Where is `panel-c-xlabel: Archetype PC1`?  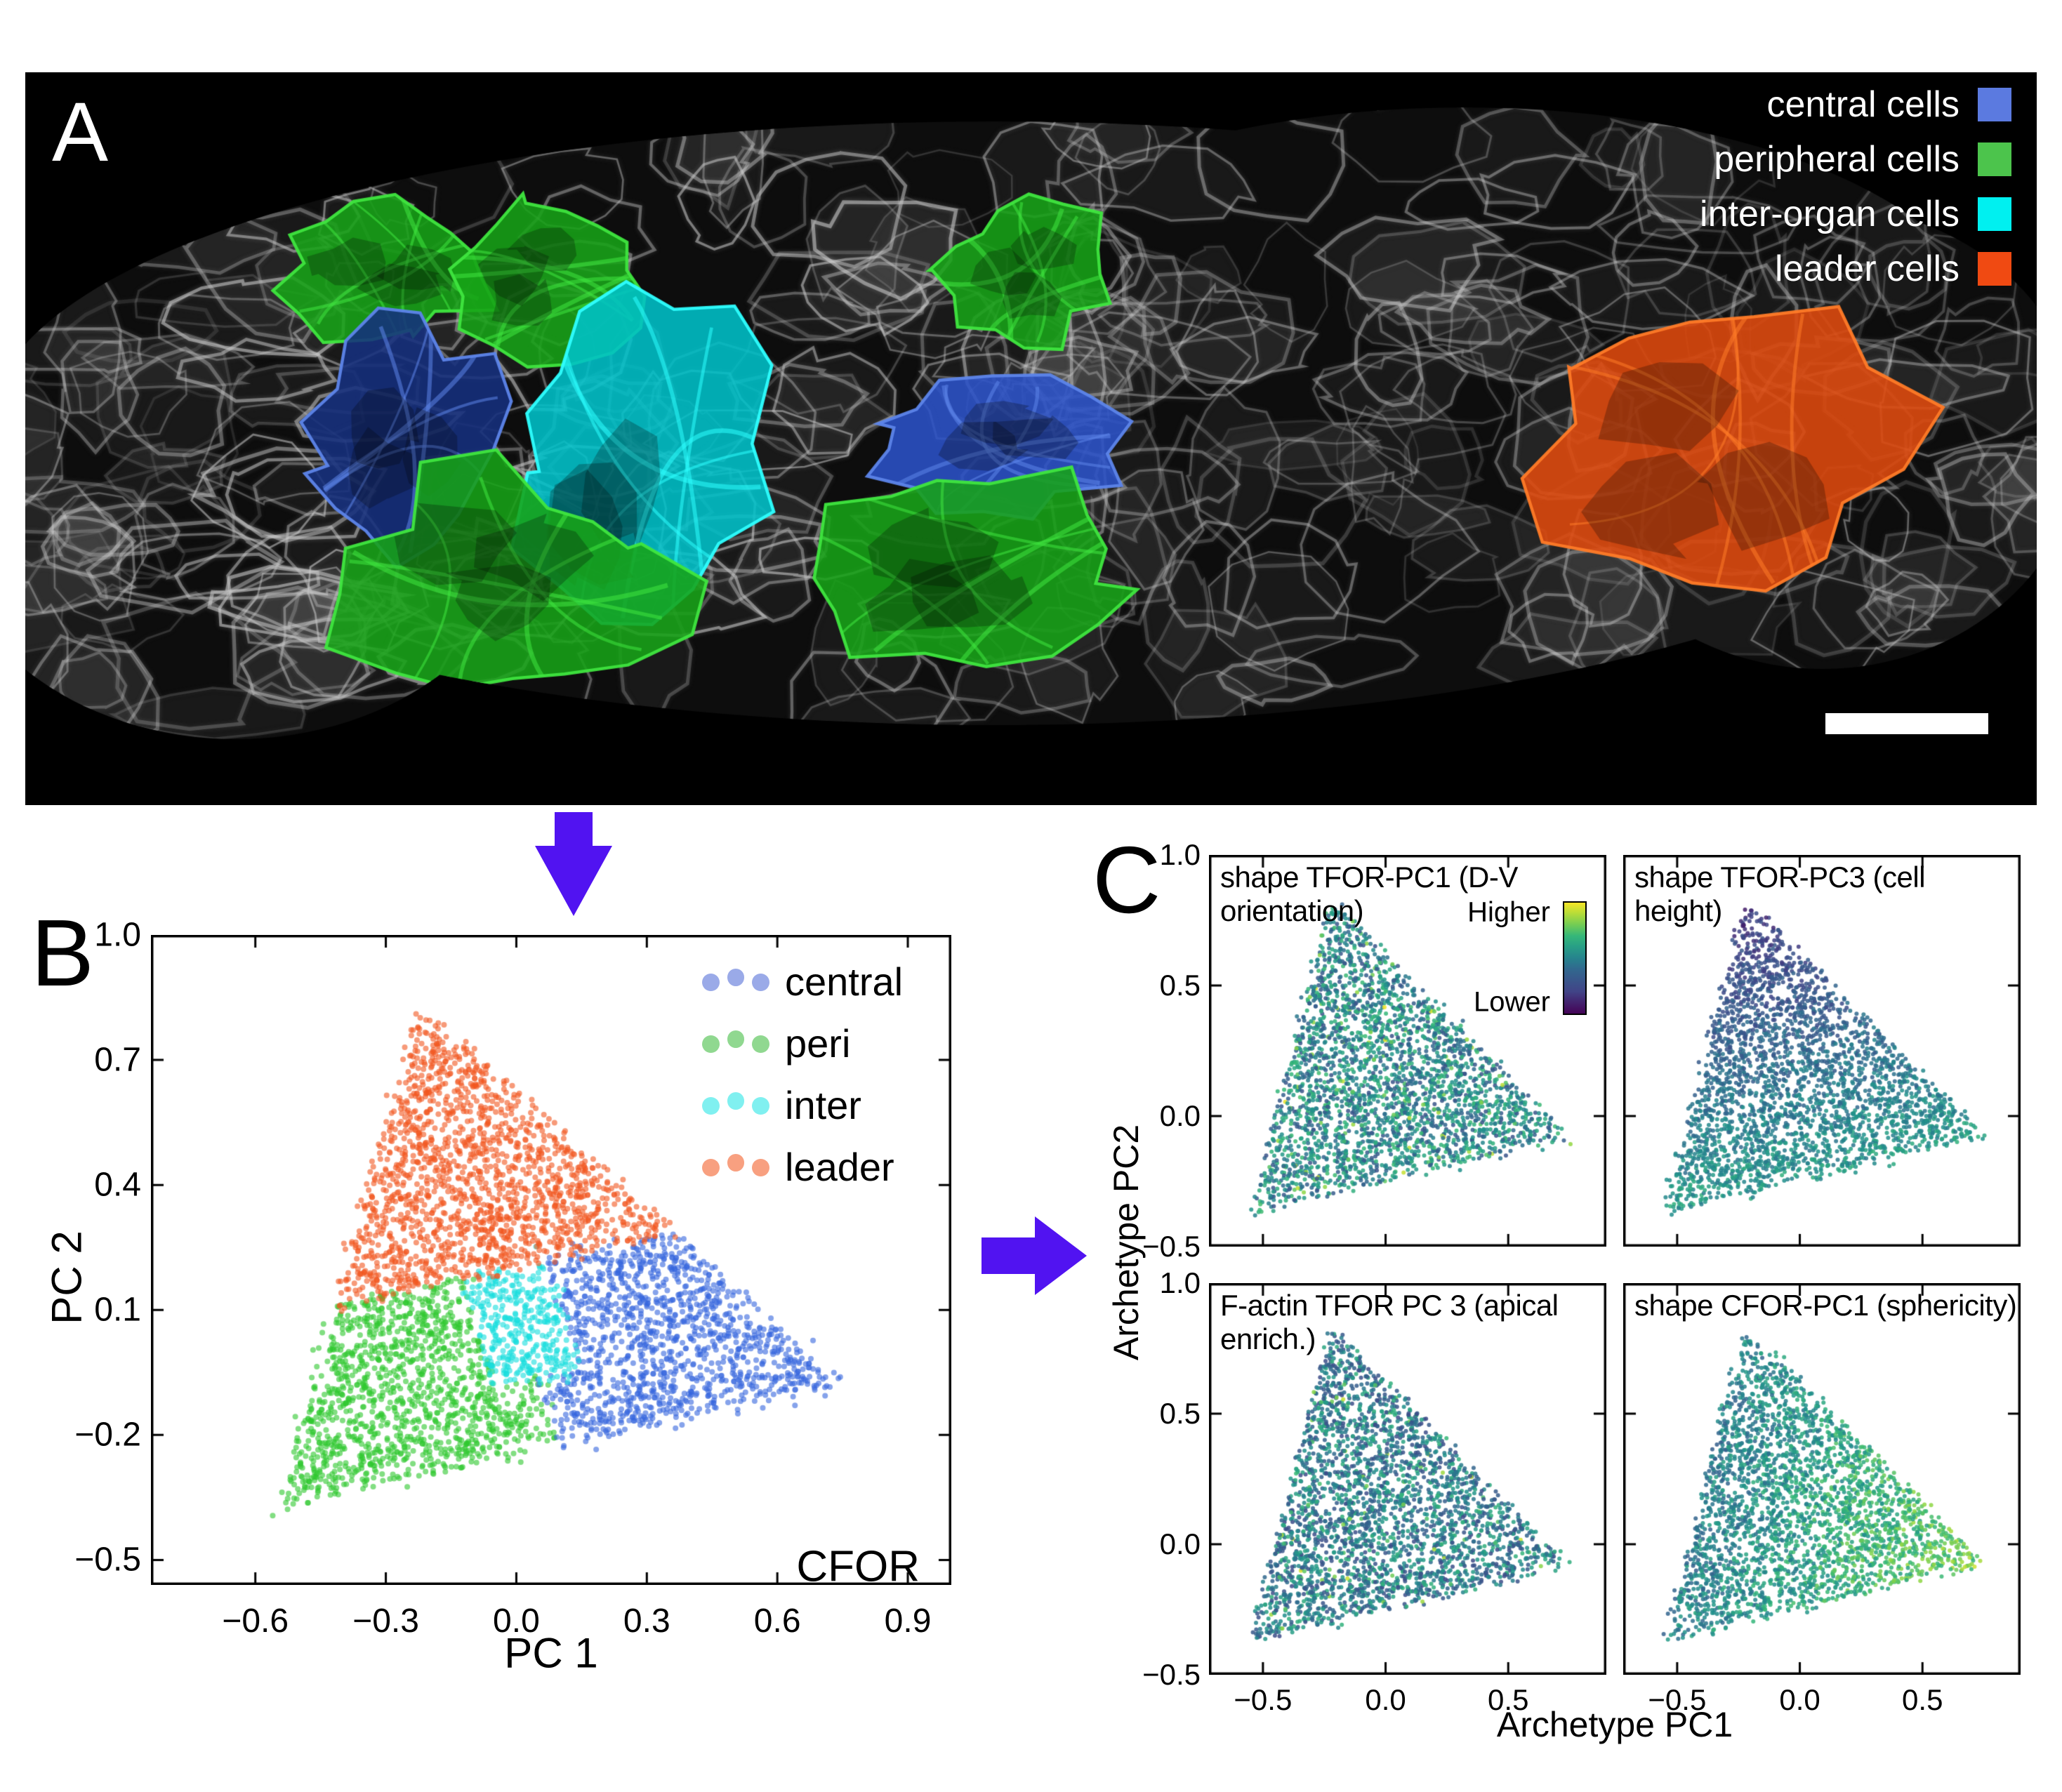
panel-c-xlabel: Archetype PC1 is located at coordinates (1614, 1724).